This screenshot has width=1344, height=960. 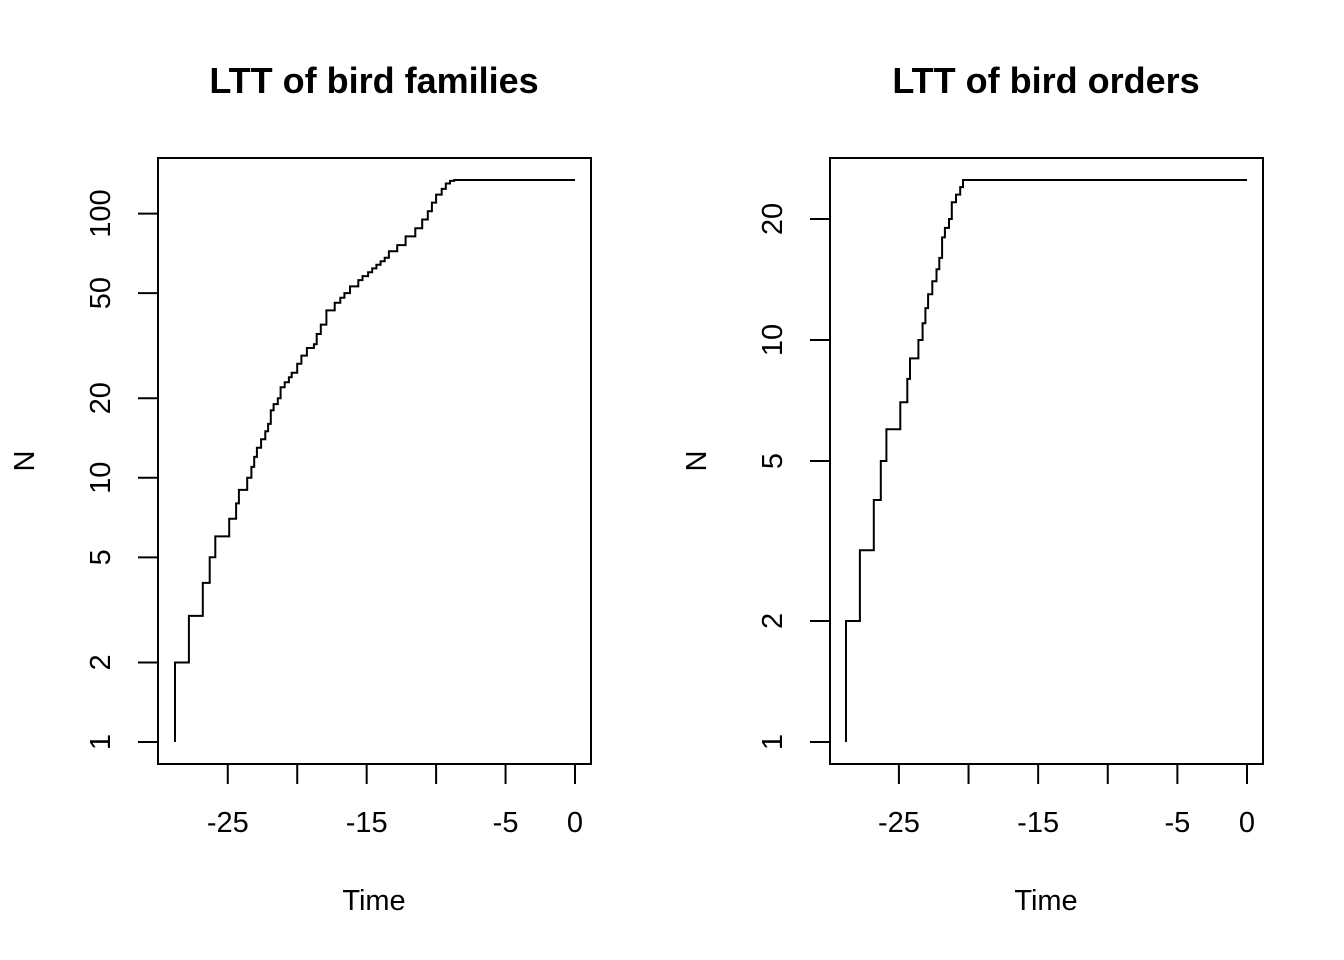 I want to click on orders-y-tick-label: 10, so click(x=773, y=340).